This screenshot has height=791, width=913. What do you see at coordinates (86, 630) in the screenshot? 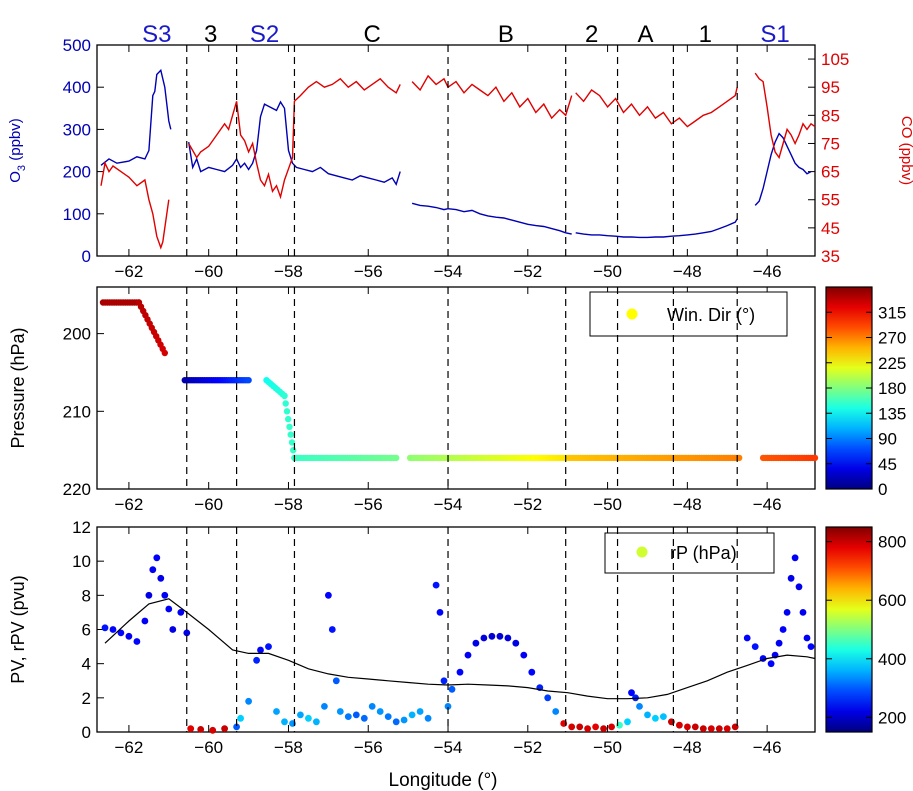
I see `pv-axis-tick-label-3: 6` at bounding box center [86, 630].